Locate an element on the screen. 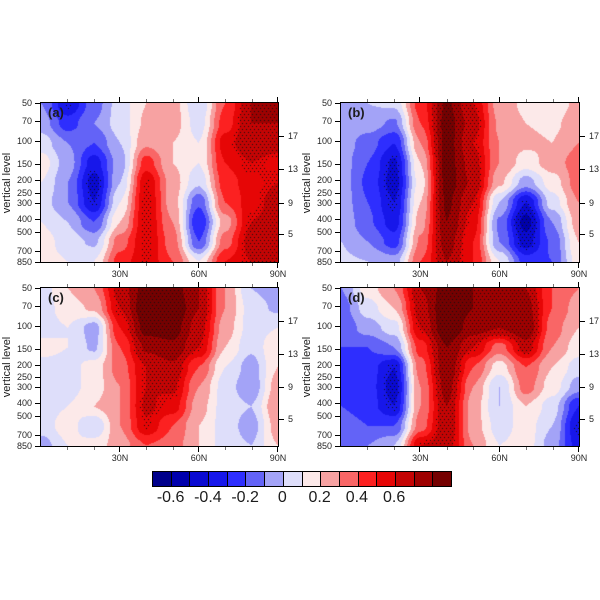 This screenshot has width=600, height=600. y-tick-label: 100 is located at coordinates (324, 326).